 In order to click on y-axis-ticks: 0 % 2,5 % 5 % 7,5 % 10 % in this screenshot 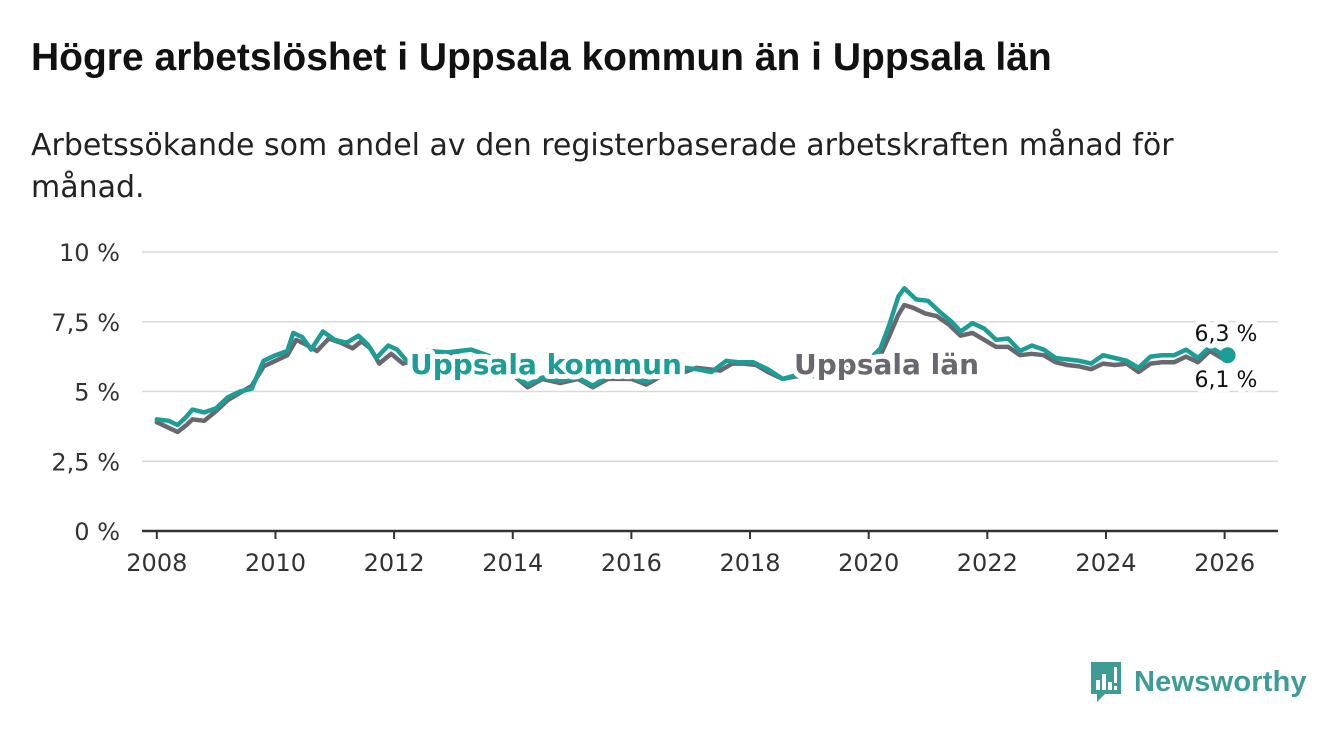, I will do `click(85, 392)`.